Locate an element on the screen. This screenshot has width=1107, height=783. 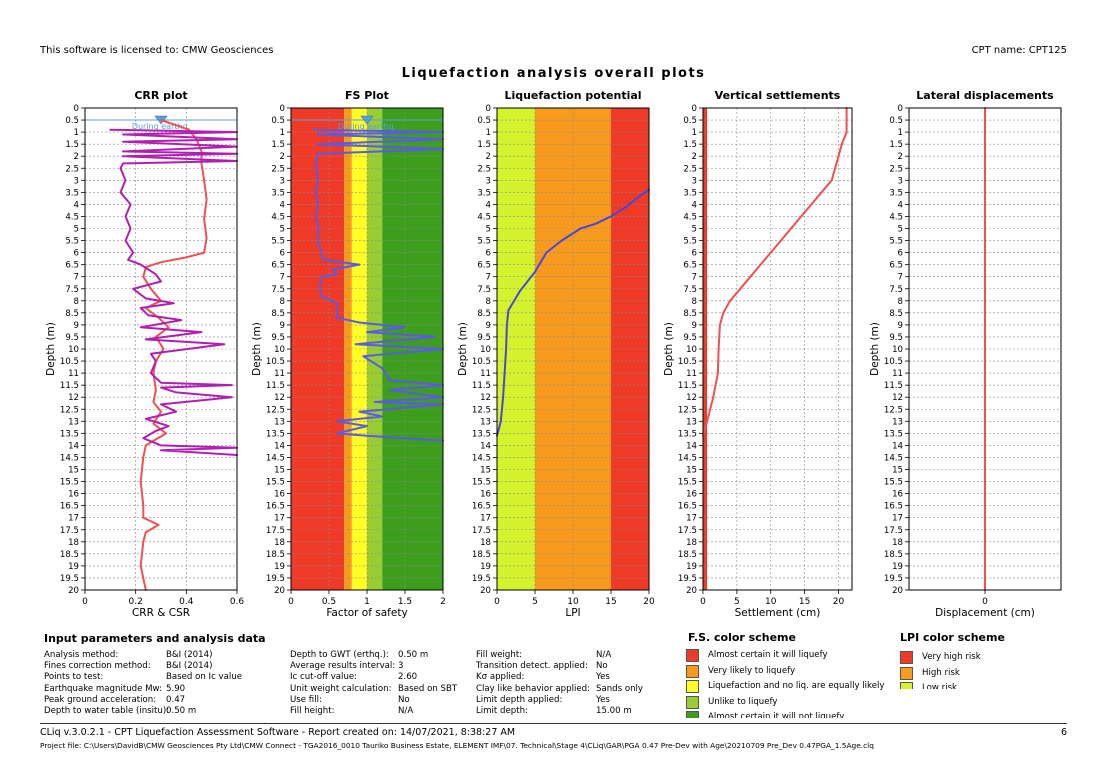
y-tick-label: 9 is located at coordinates (900, 326).